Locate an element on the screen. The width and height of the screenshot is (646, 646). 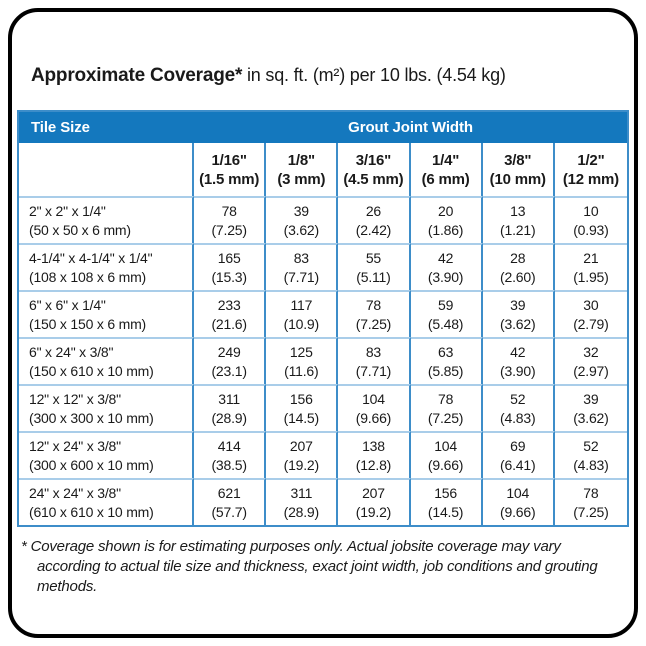
tile-size-inch: 12" x 24" x 3/8" is located at coordinates (75, 445).